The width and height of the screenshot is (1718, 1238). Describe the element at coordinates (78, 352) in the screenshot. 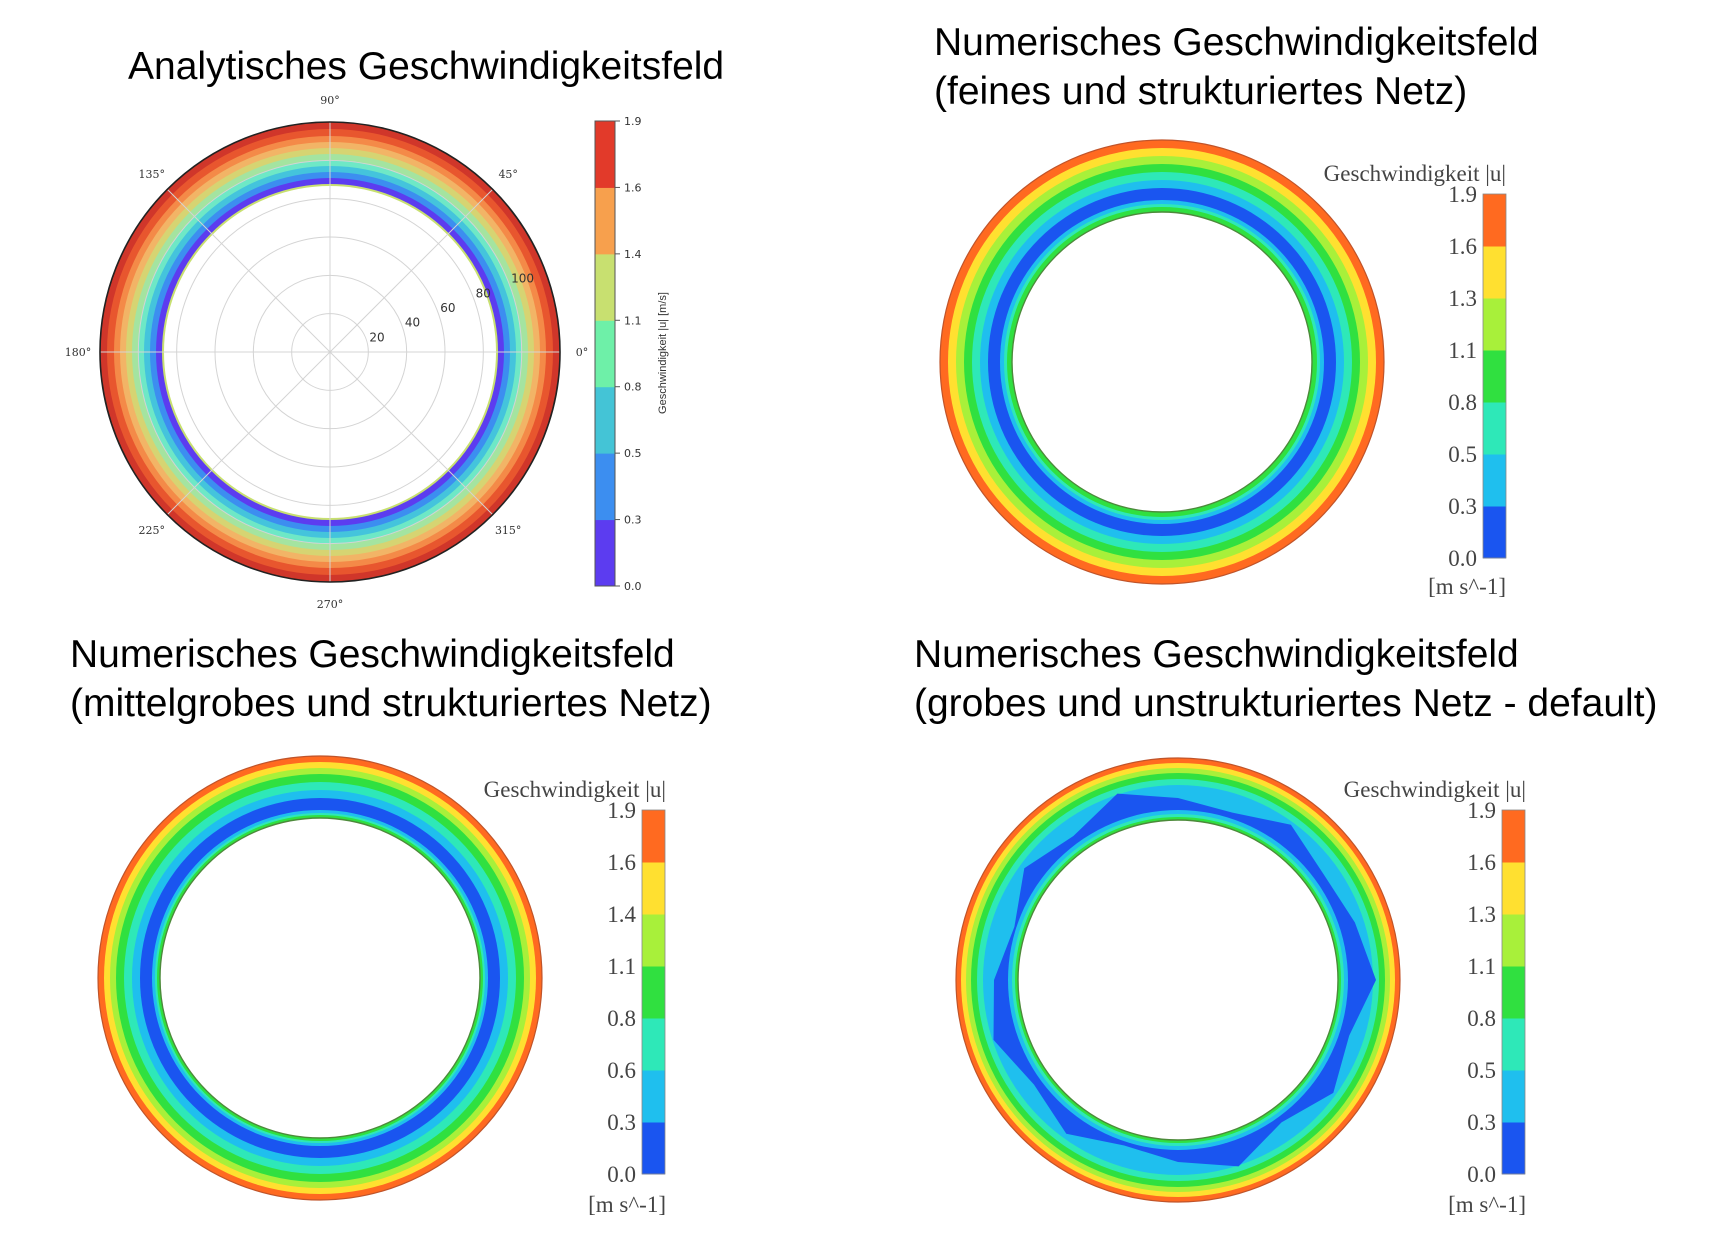

I see `analytic-angle-label-4: 180°` at that location.